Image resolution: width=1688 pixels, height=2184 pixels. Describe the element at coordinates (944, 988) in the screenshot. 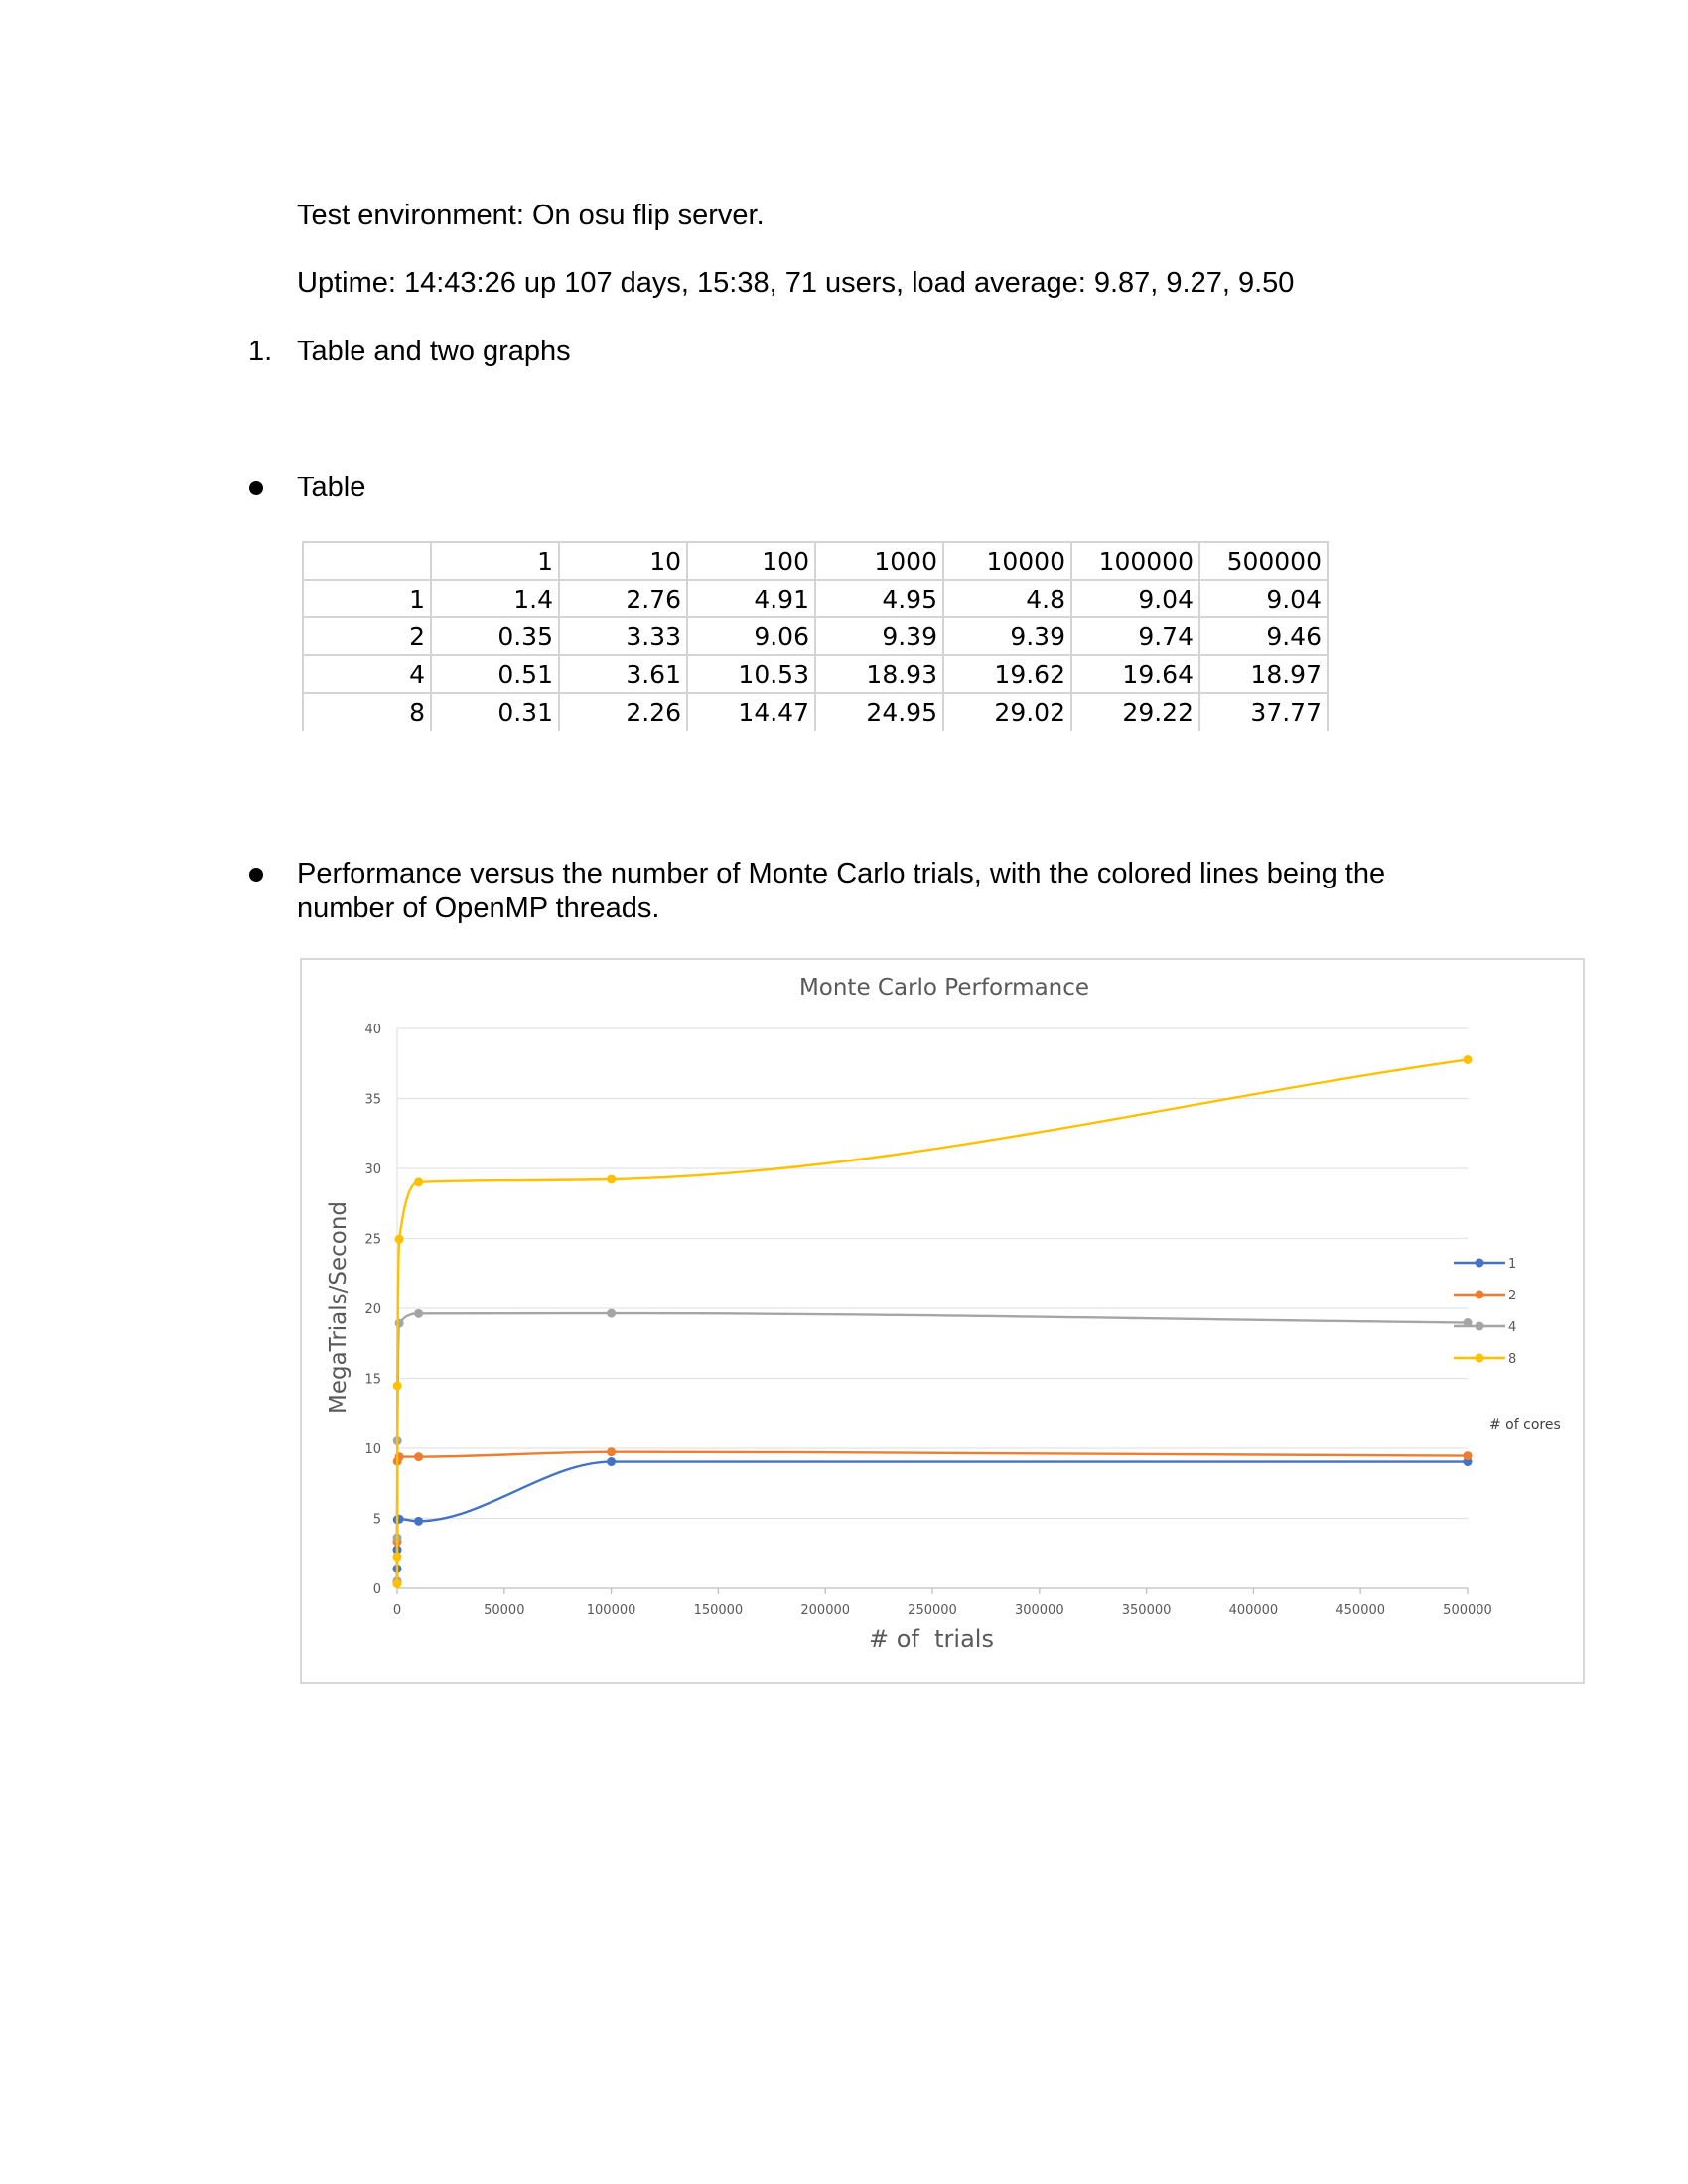

I see `chart-title: Monte Carlo Performance` at that location.